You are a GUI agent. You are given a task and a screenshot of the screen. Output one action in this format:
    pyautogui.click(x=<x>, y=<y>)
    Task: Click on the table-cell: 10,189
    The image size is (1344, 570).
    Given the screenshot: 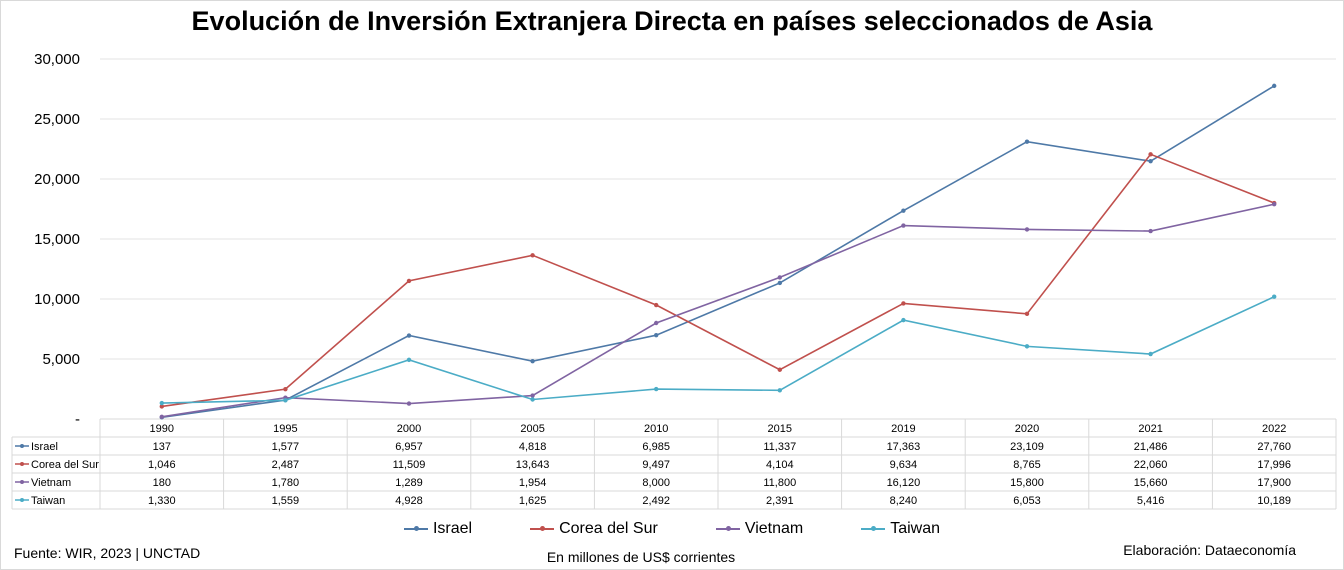 What is the action you would take?
    pyautogui.click(x=1274, y=501)
    